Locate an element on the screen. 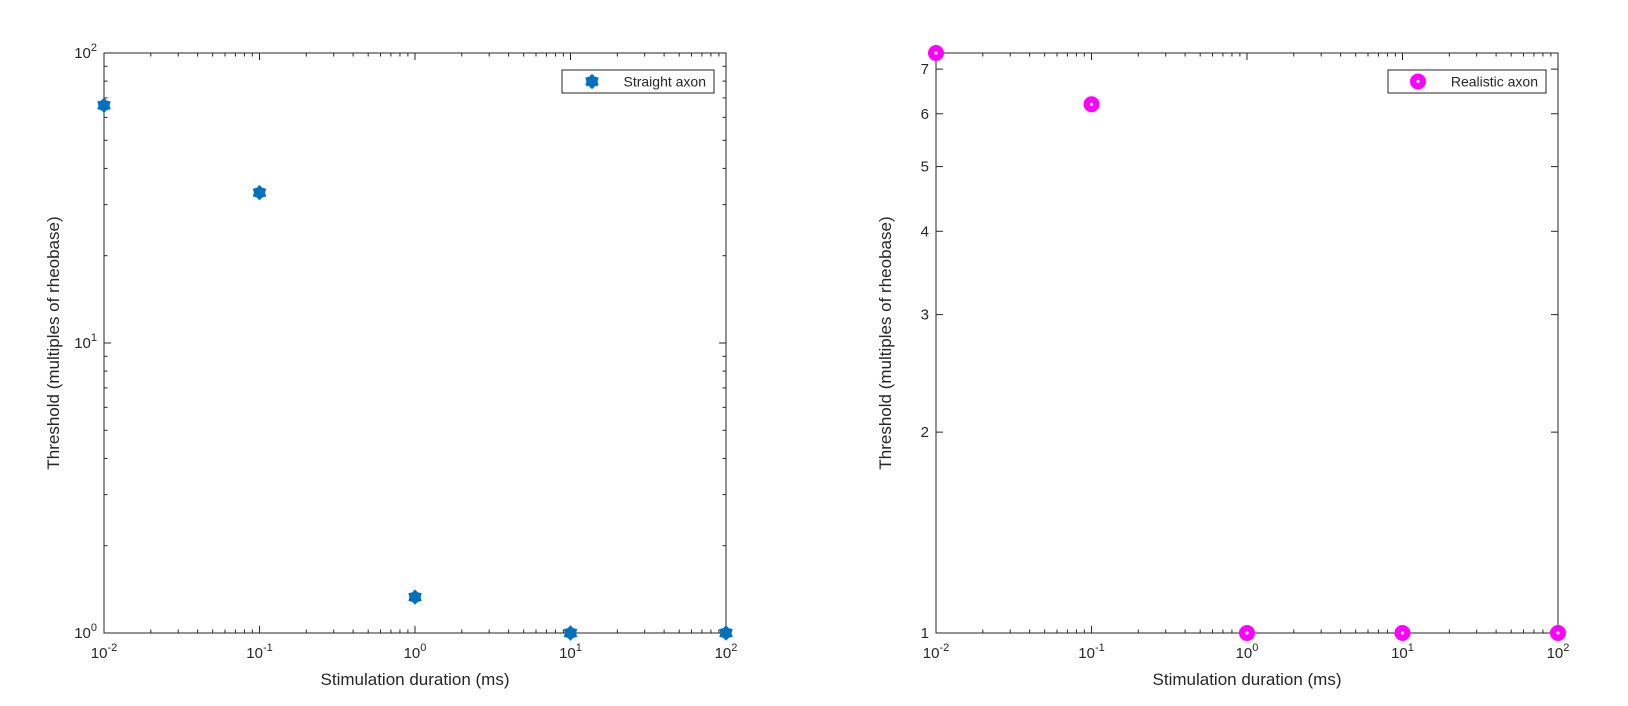  y-tick-label: 5 is located at coordinates (925, 167).